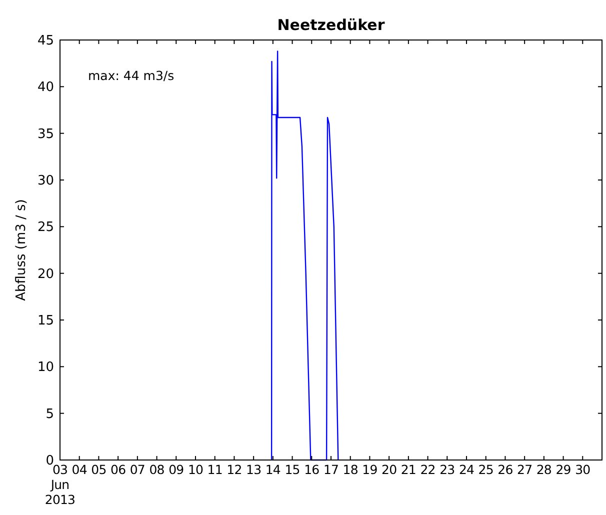  I want to click on x-tick-label: 21, so click(408, 469).